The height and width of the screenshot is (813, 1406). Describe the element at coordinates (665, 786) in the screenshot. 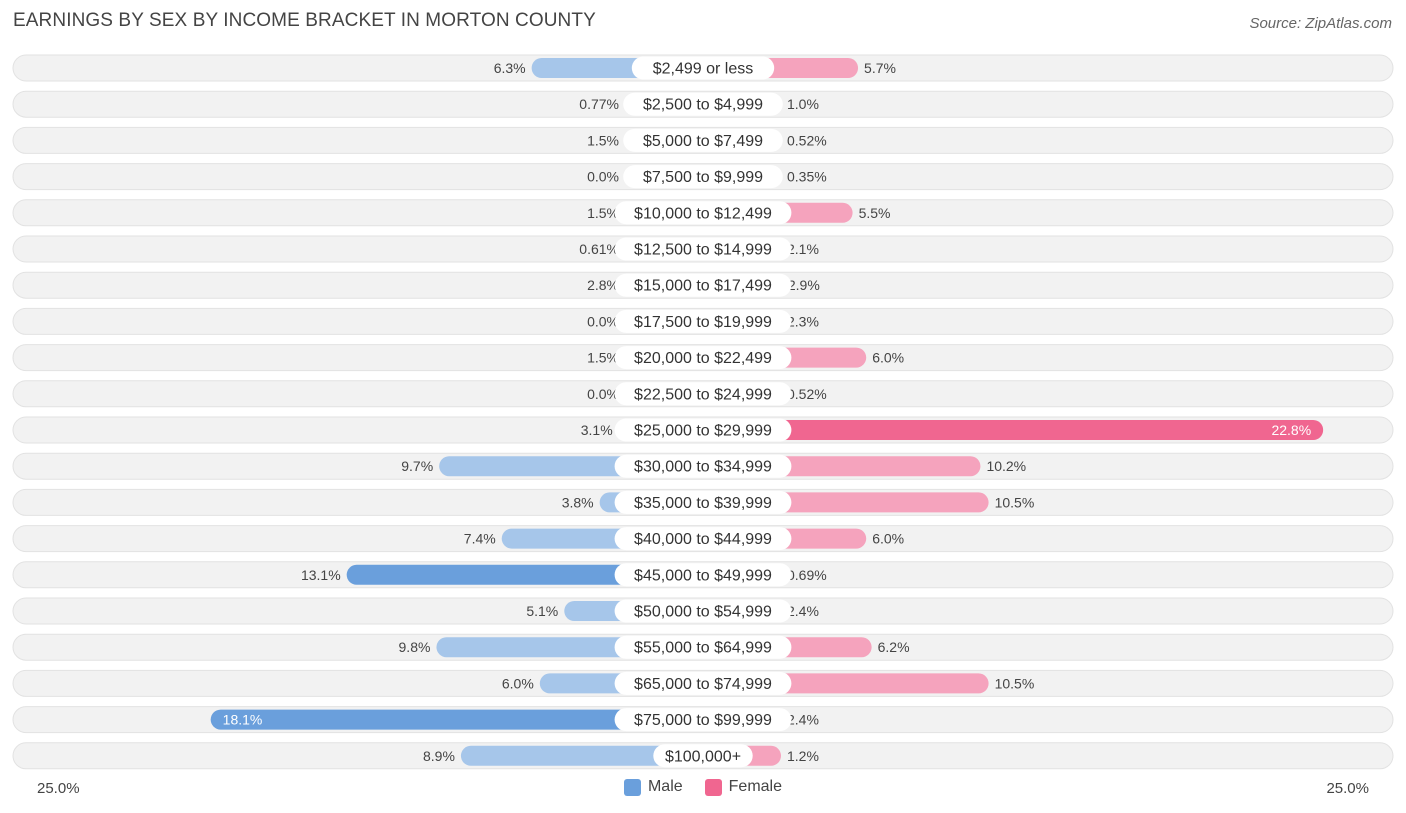

I see `legend-label-male: Male` at that location.